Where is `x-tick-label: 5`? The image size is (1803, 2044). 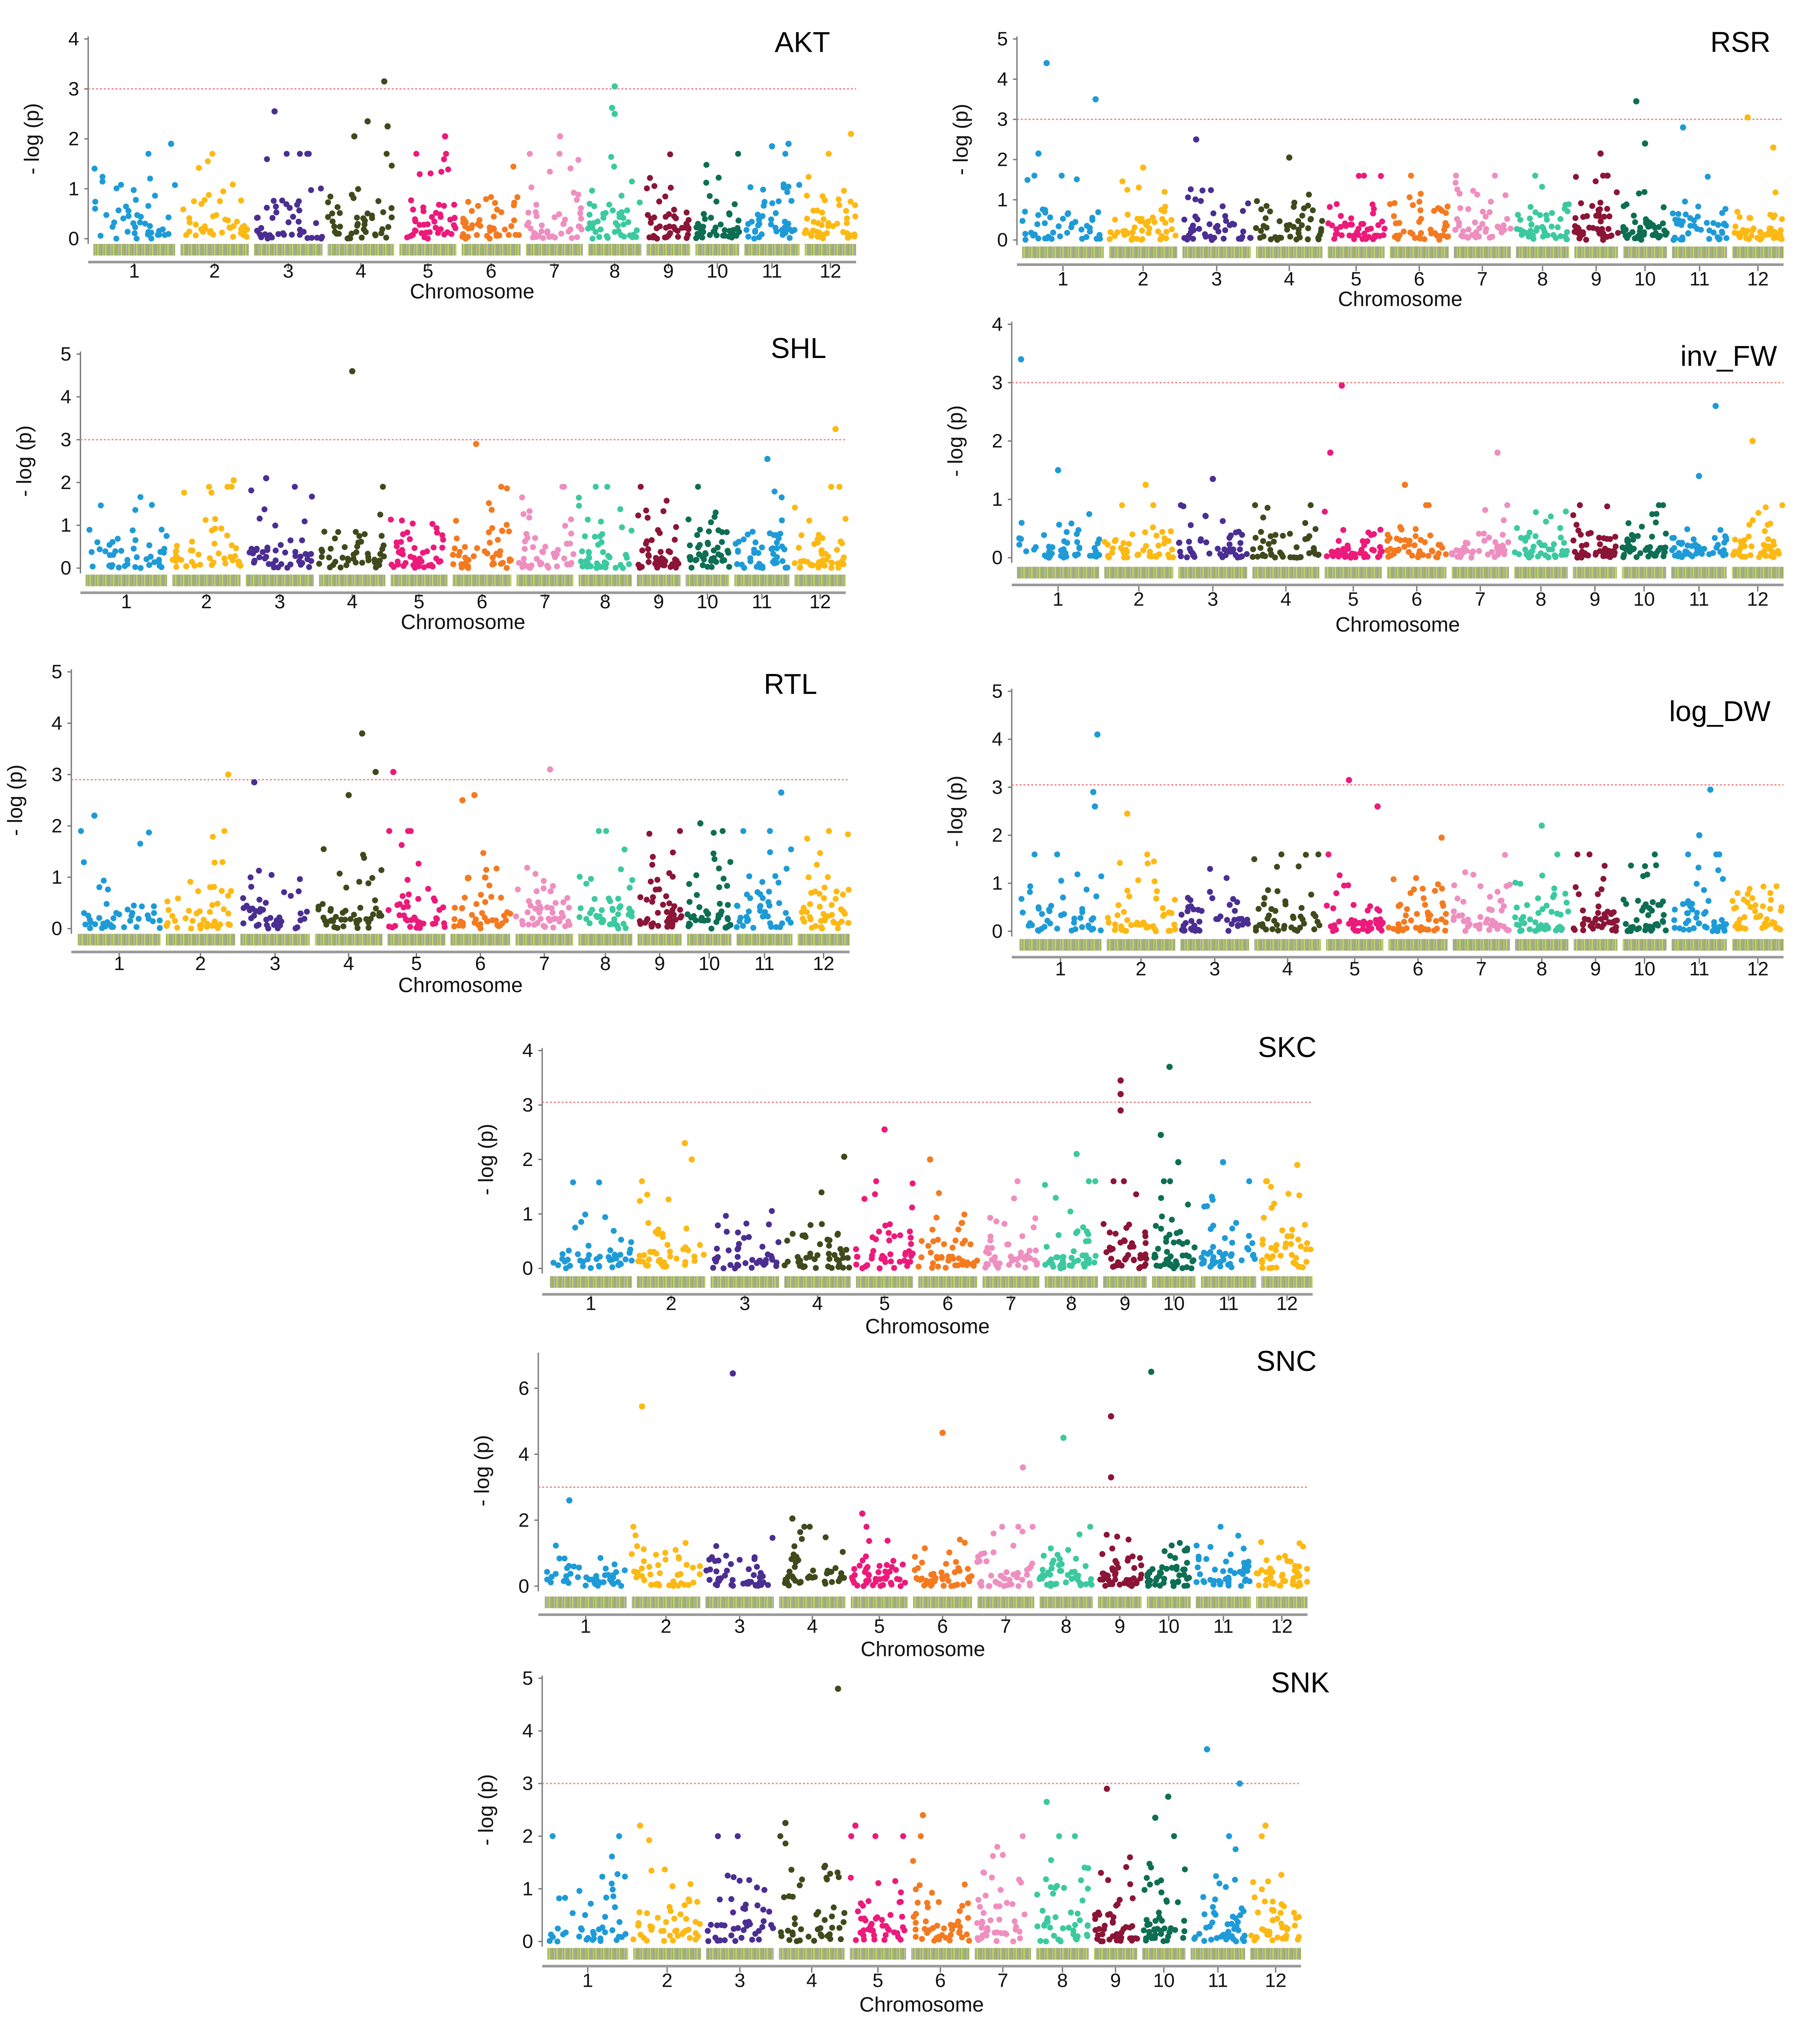 x-tick-label: 5 is located at coordinates (419, 601).